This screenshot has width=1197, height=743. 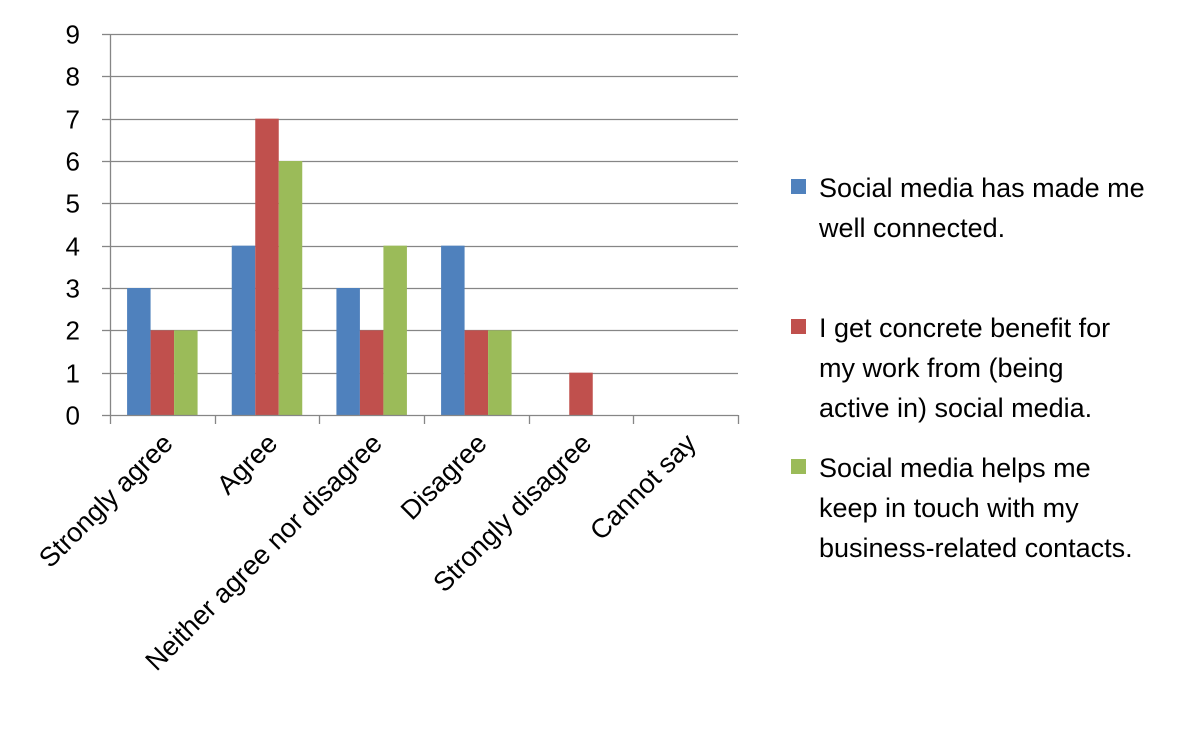 I want to click on y-tick-label: 6, so click(x=73, y=162).